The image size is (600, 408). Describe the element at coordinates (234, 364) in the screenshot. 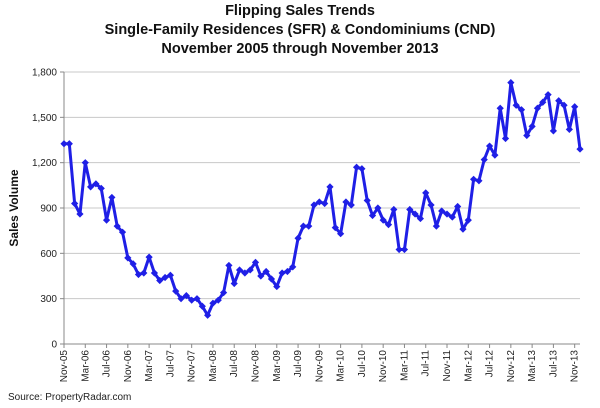

I see `x-tick-label: Jul-08` at that location.